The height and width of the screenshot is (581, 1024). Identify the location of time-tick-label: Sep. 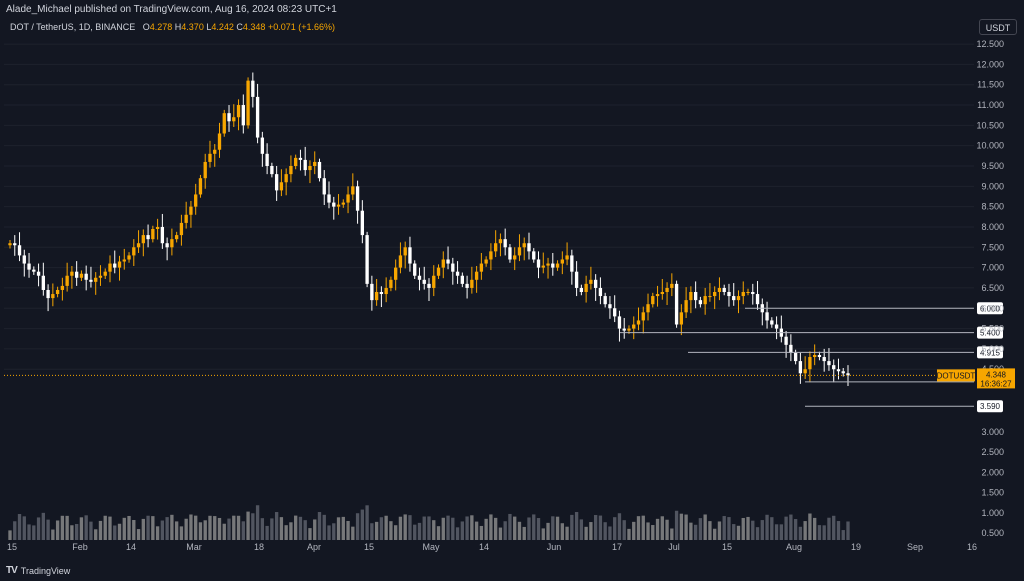
(915, 547).